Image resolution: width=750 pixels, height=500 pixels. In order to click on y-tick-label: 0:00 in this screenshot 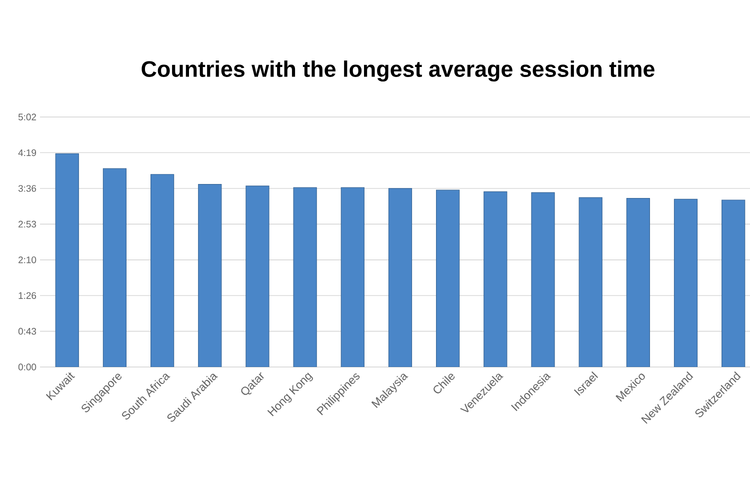, I will do `click(27, 367)`.